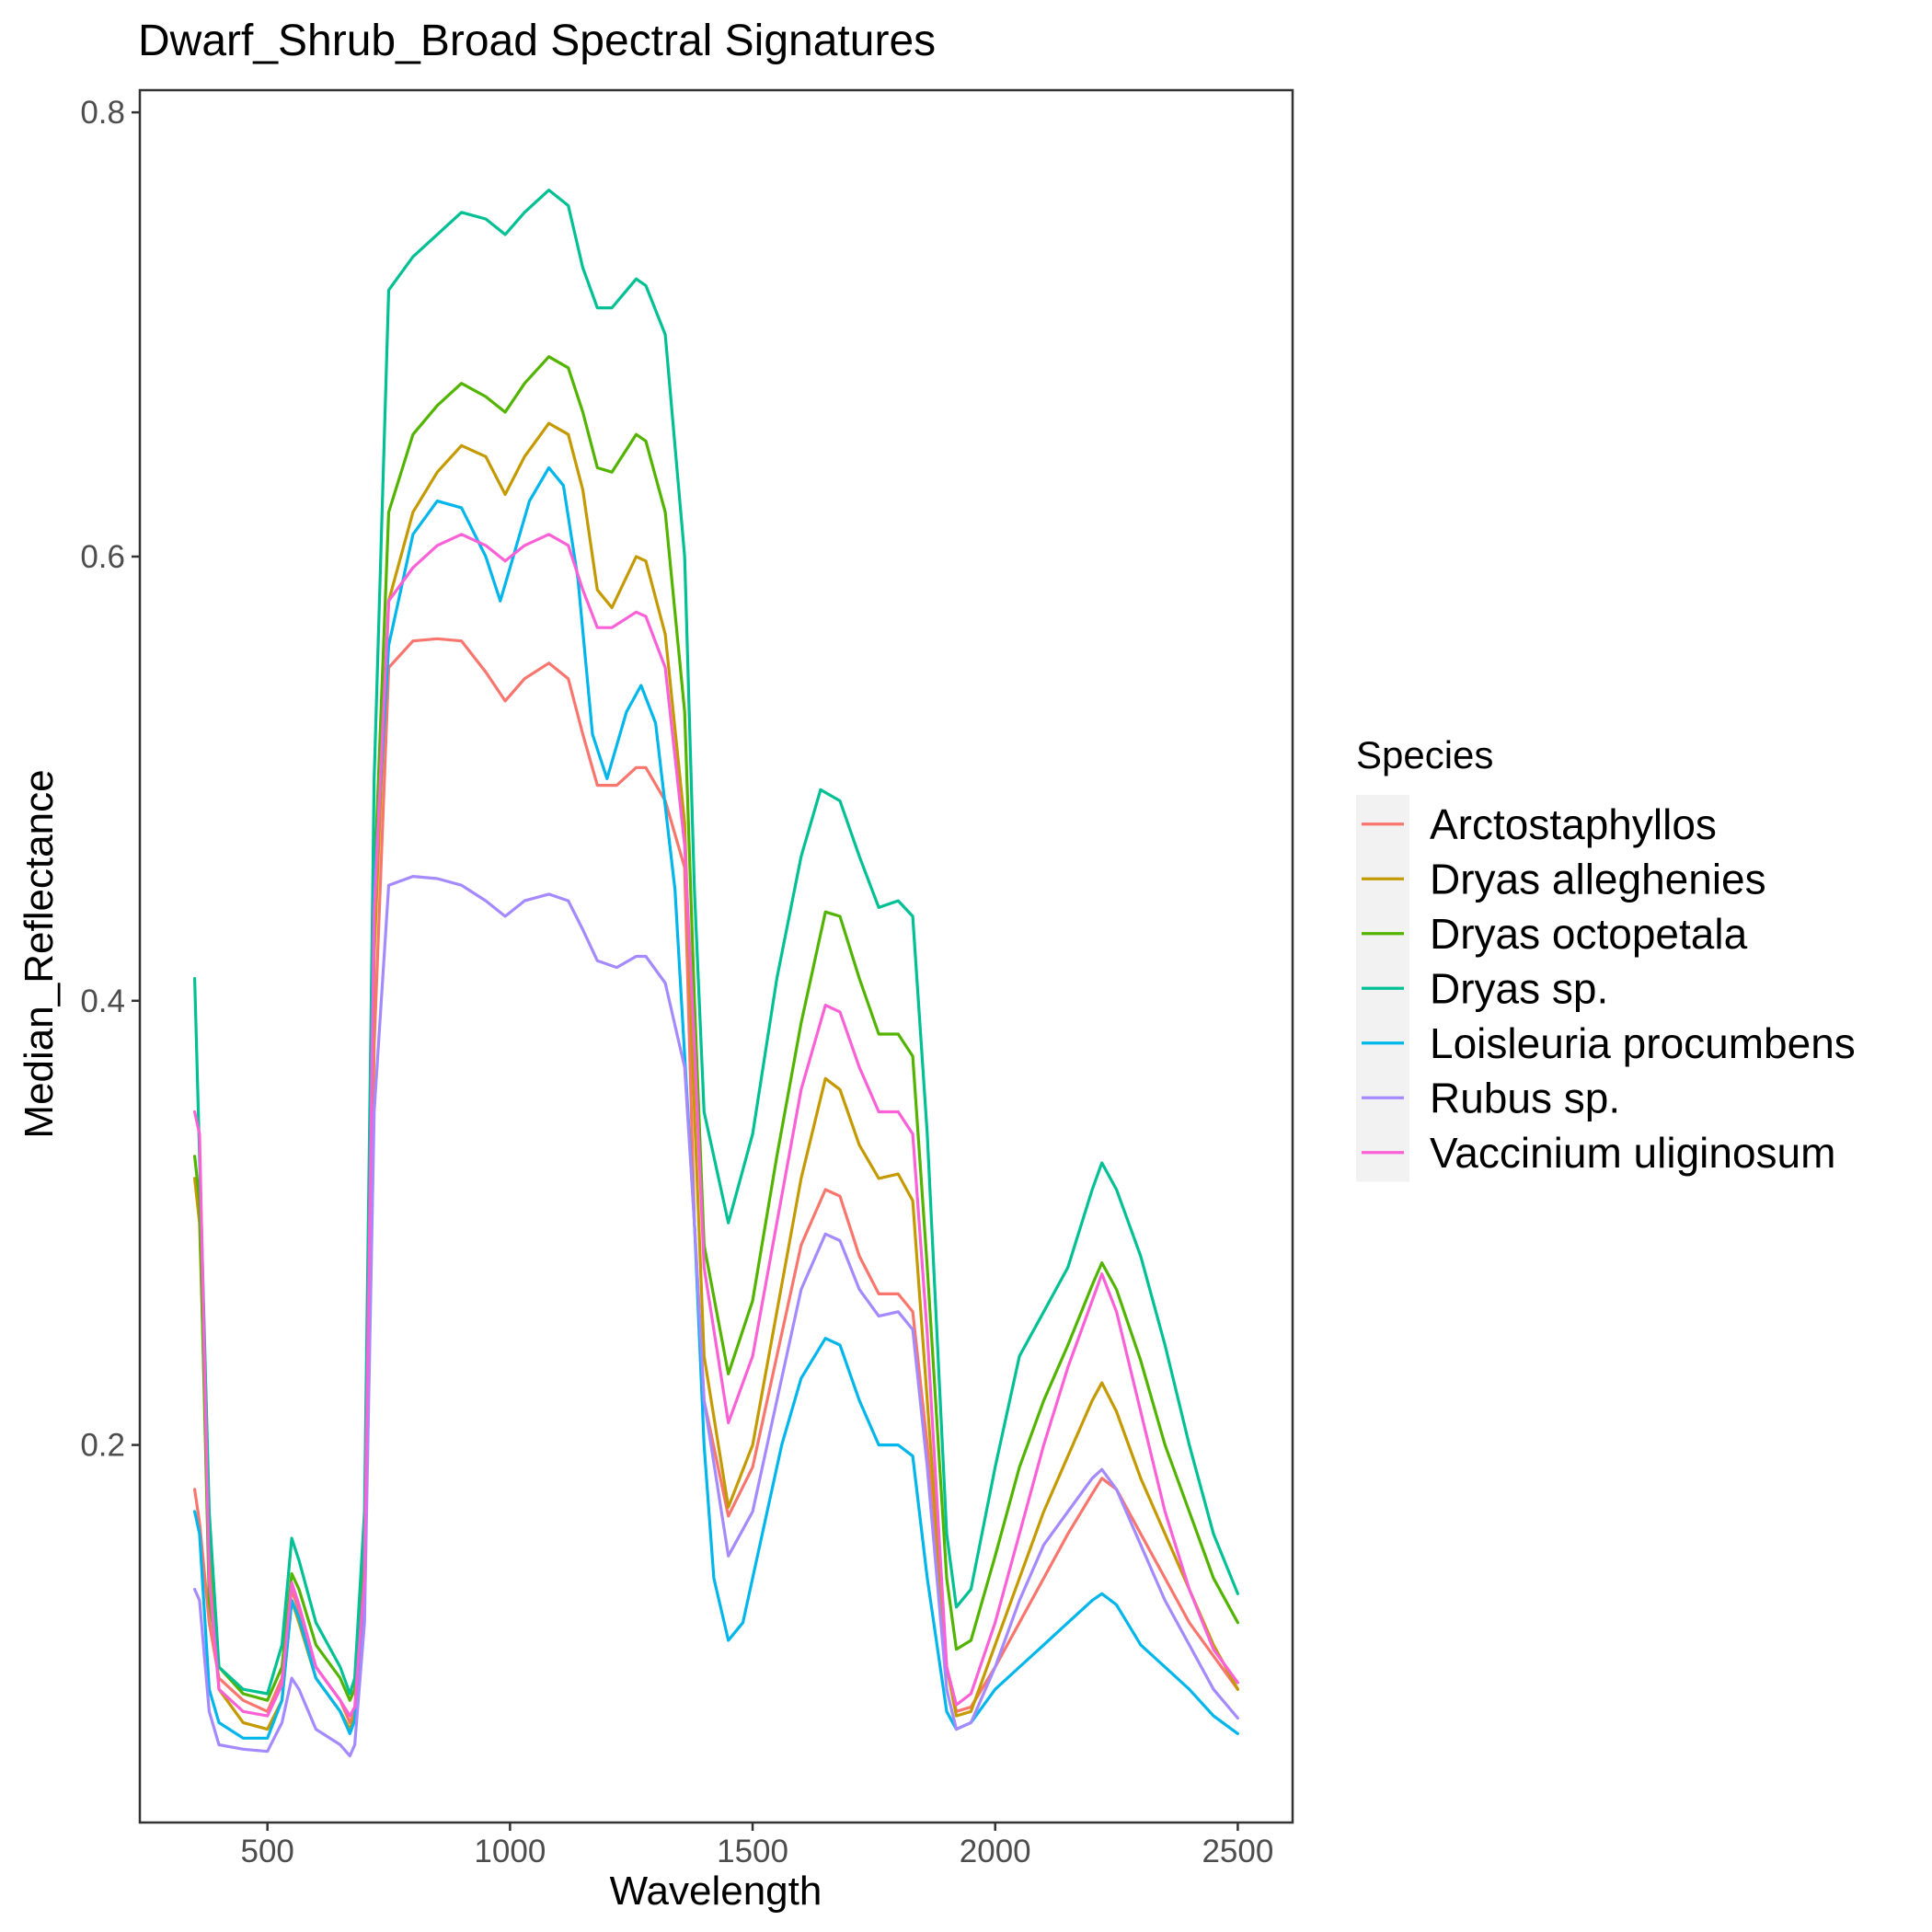 The width and height of the screenshot is (1932, 1932). Describe the element at coordinates (510, 1851) in the screenshot. I see `x-tick-label: 1000` at that location.